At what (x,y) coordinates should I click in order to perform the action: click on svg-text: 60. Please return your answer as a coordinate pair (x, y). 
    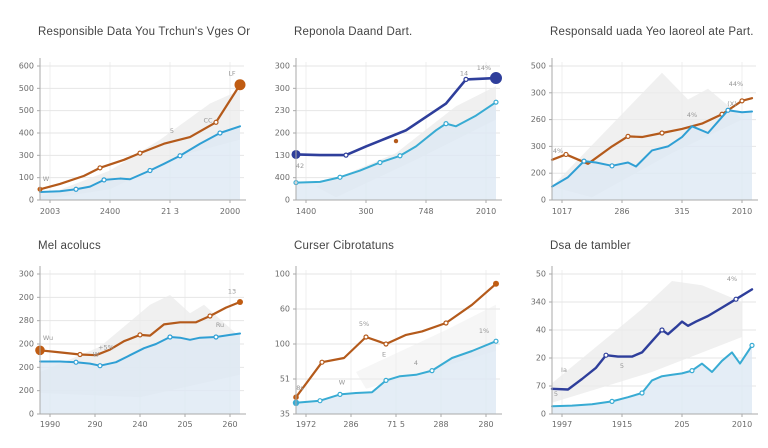
    Looking at the image, I should click on (285, 309).